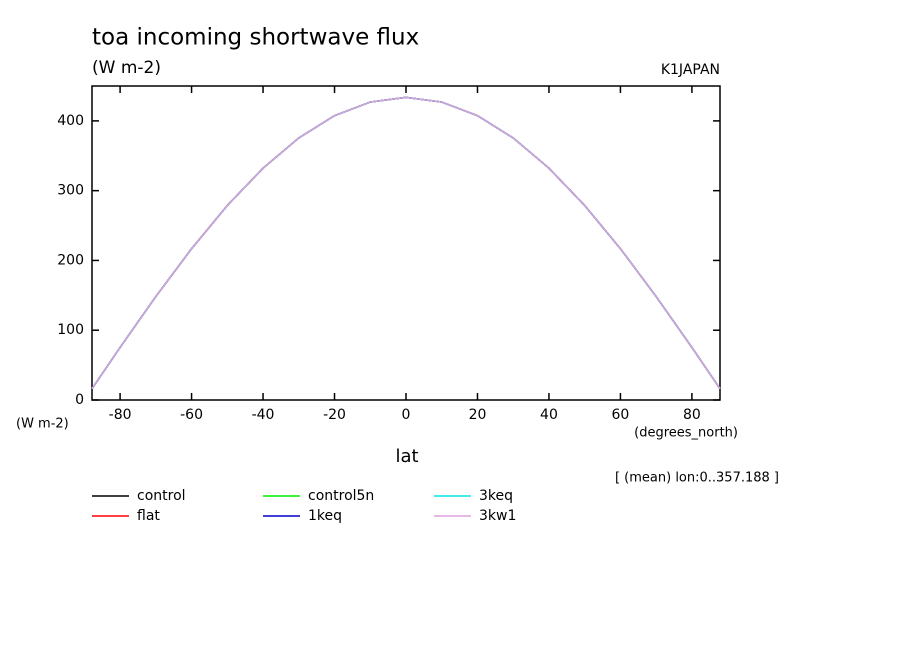 This screenshot has width=904, height=654. What do you see at coordinates (406, 415) in the screenshot?
I see `x-tick-label: 0` at bounding box center [406, 415].